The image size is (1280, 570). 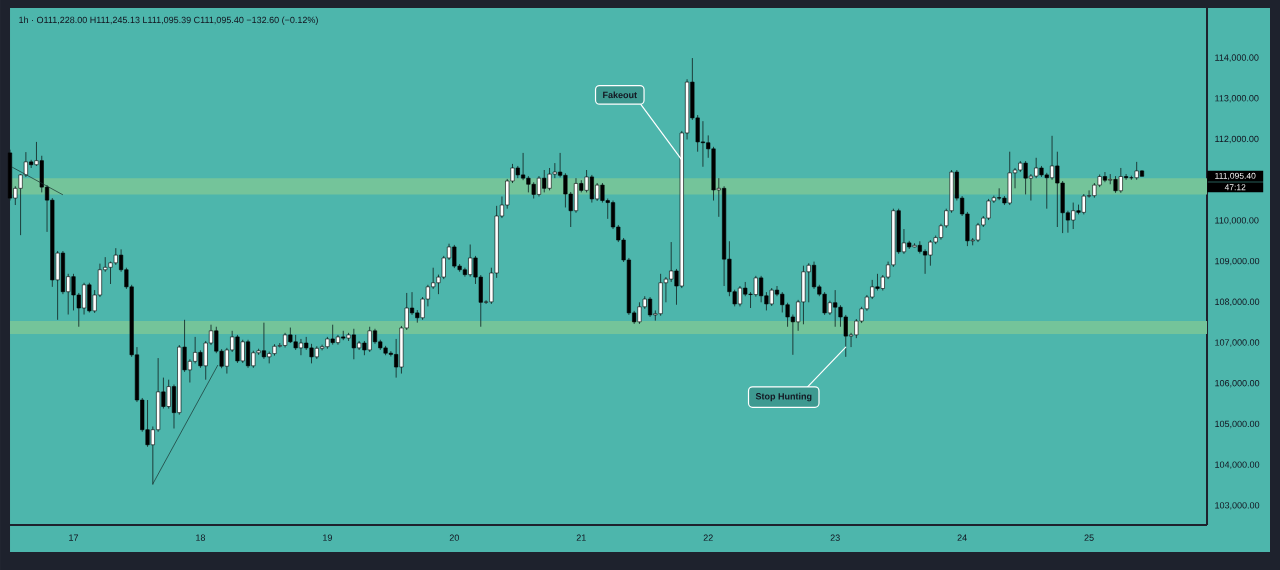 What do you see at coordinates (454, 537) in the screenshot?
I see `x-tick-label: 20` at bounding box center [454, 537].